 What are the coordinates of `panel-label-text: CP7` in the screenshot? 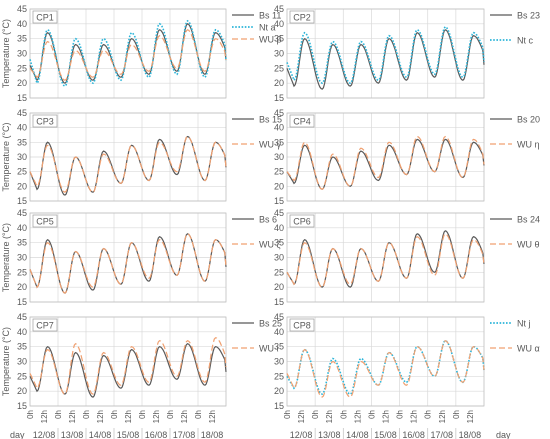 It's located at (45, 326).